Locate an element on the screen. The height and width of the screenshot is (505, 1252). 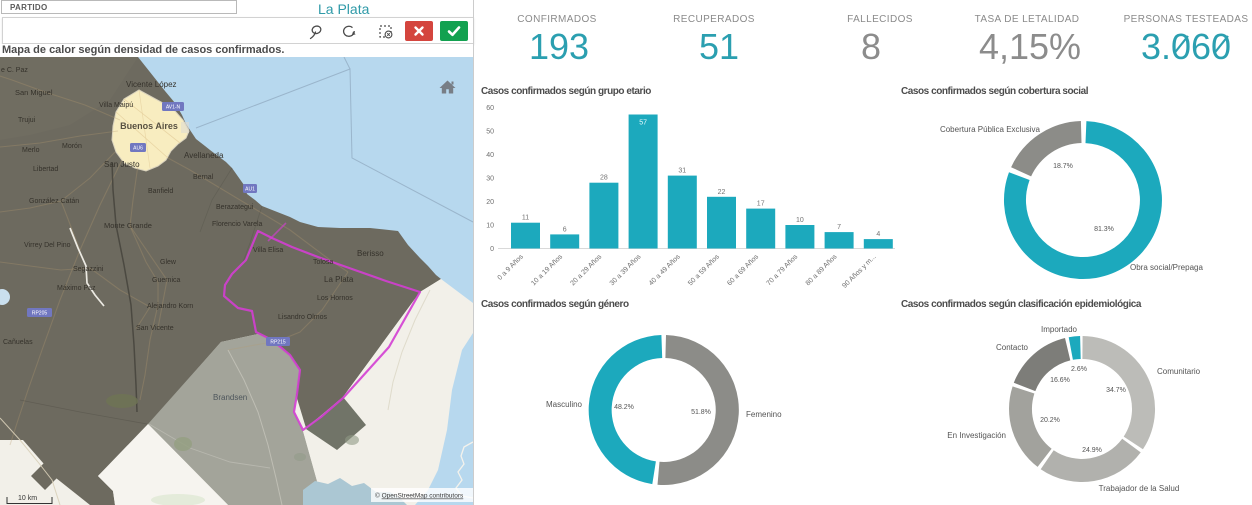
svg-text: RP215 is located at coordinates (278, 343).